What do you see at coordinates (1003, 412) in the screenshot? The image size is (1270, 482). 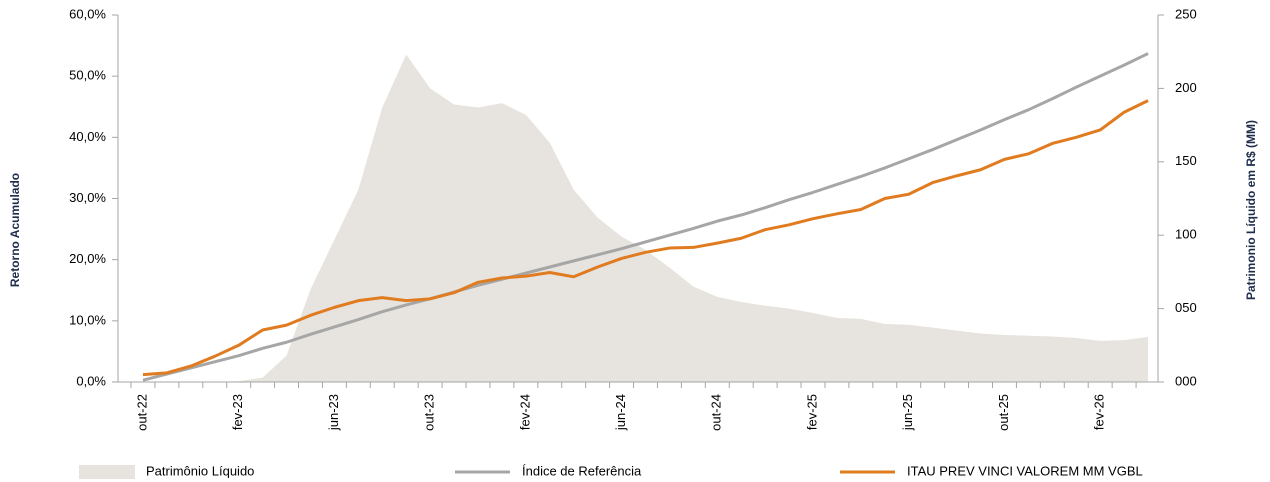 I see `x-tick-label: out-25` at bounding box center [1003, 412].